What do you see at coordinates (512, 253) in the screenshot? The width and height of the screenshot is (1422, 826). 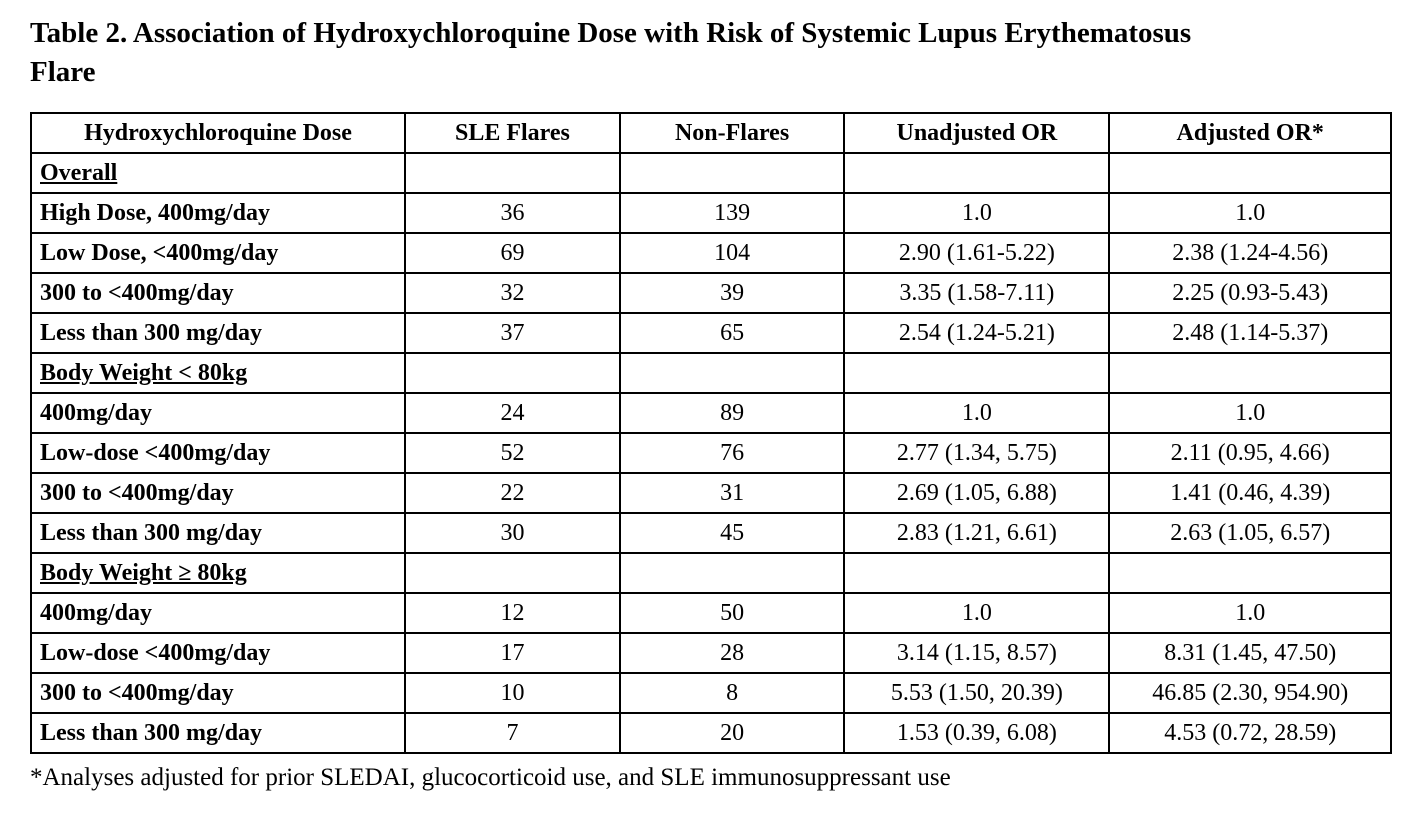 I see `cell-value: 69` at bounding box center [512, 253].